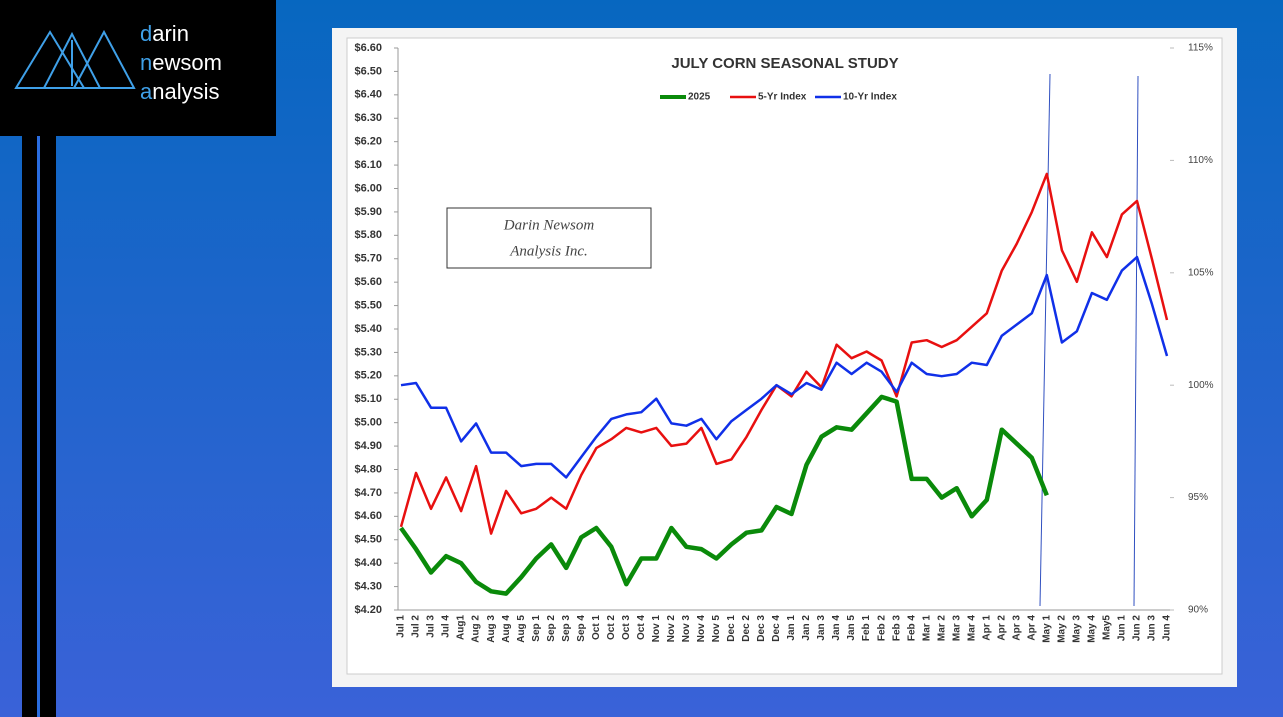  I want to click on y-tick-label: $4.70, so click(368, 493).